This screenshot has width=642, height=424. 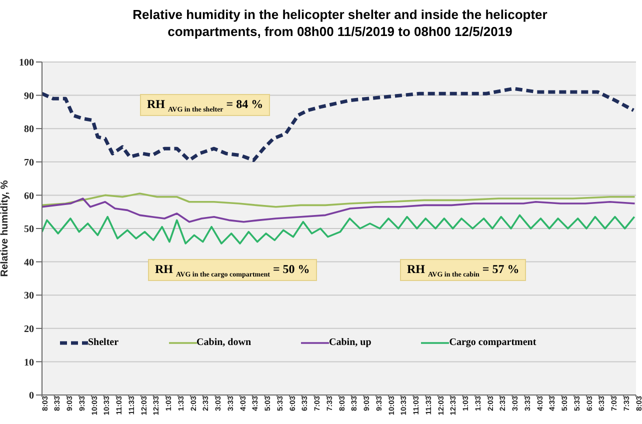 What do you see at coordinates (103, 342) in the screenshot?
I see `legend-label: Shelter` at bounding box center [103, 342].